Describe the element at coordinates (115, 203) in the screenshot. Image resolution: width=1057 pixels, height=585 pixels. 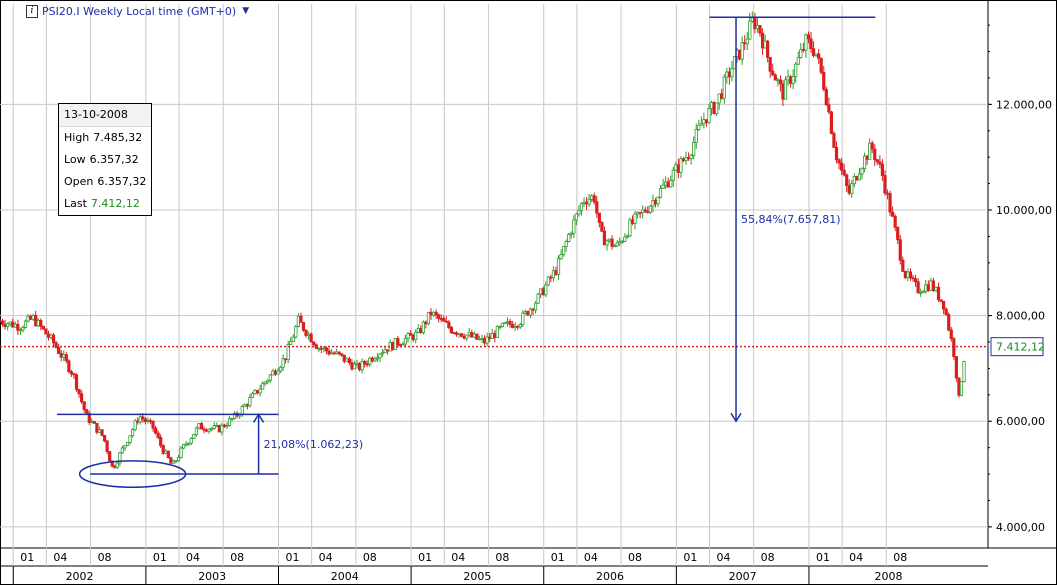
I see `ohlc-last-value: 7.412,12` at that location.